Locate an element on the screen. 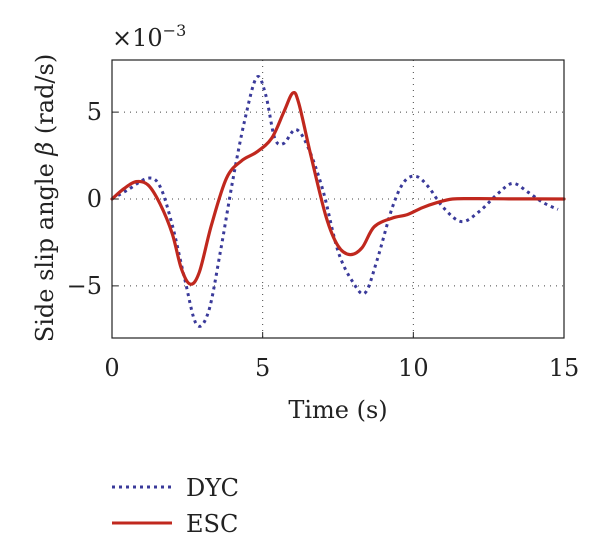 This screenshot has width=600, height=557. x-tick-label: 10 is located at coordinates (413, 368).